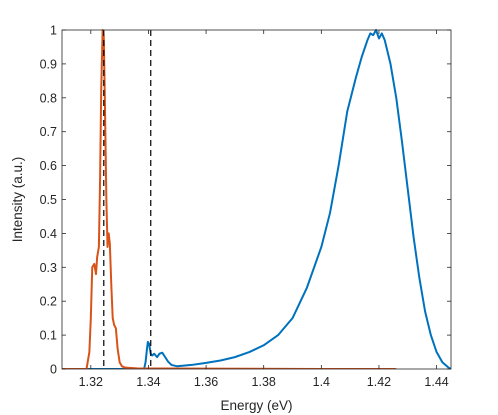  Describe the element at coordinates (48, 234) in the screenshot. I see `y-tick-label: 0.4` at that location.